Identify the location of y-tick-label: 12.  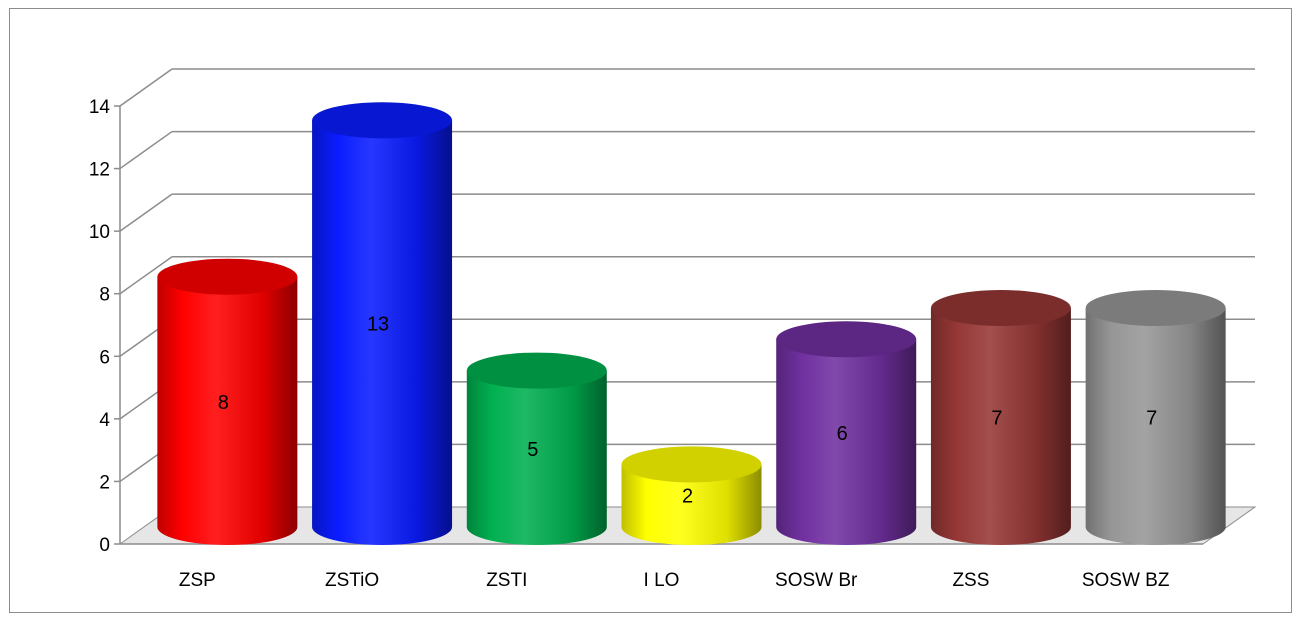
(99, 170).